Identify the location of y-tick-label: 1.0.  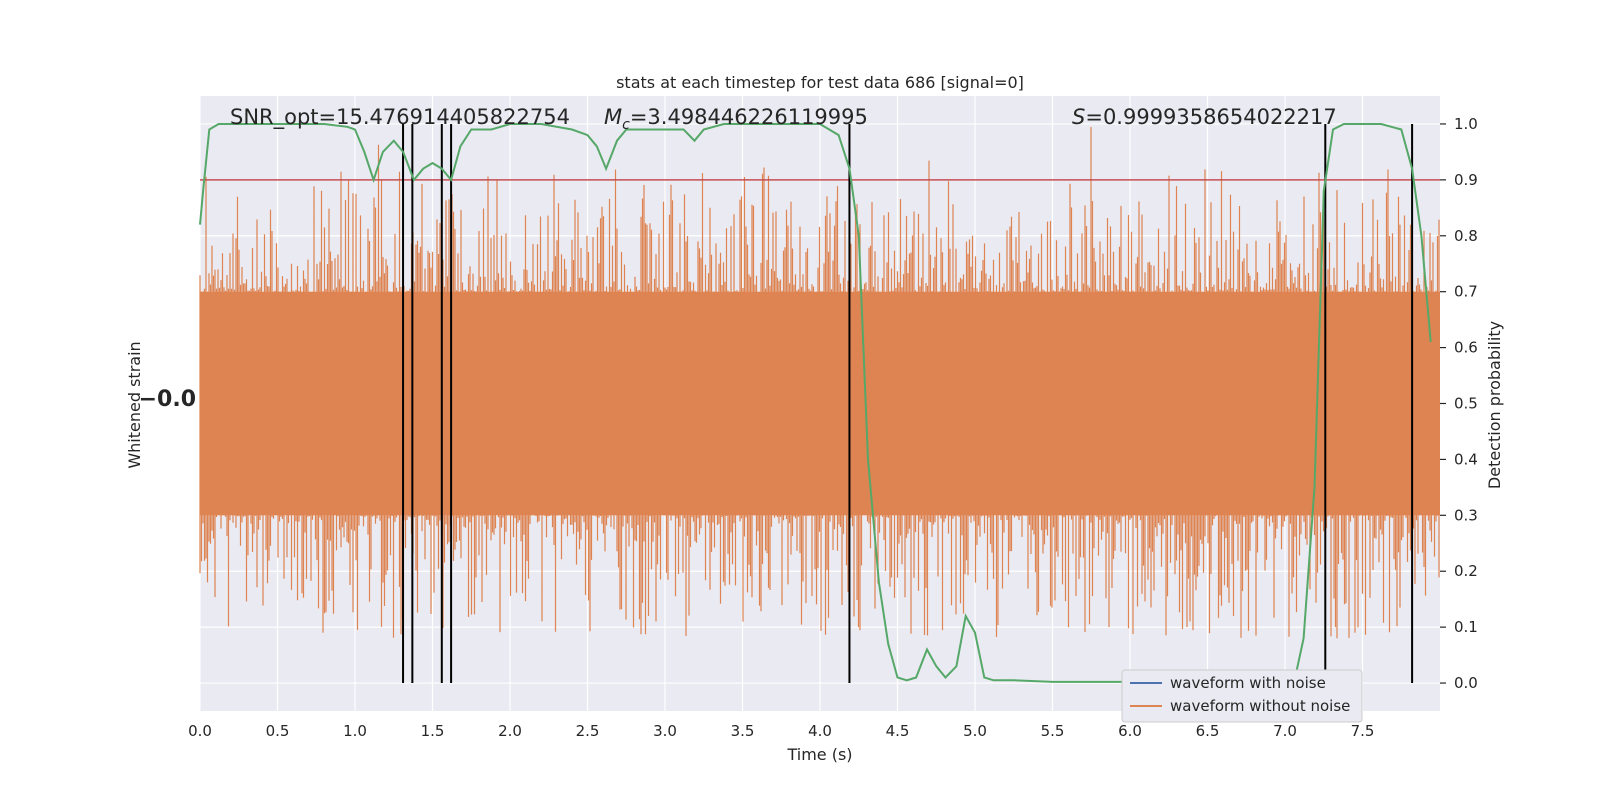
(1466, 124).